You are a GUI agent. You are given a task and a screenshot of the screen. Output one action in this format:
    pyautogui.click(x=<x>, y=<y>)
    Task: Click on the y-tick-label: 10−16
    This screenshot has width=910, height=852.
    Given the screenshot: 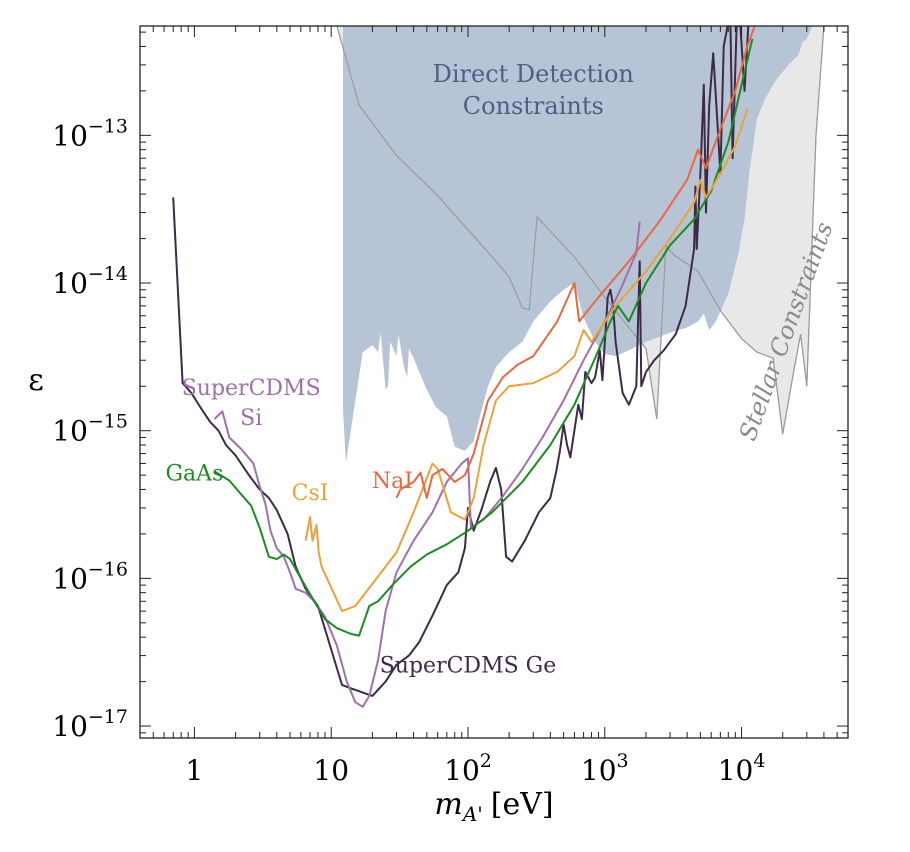 What is the action you would take?
    pyautogui.click(x=90, y=576)
    